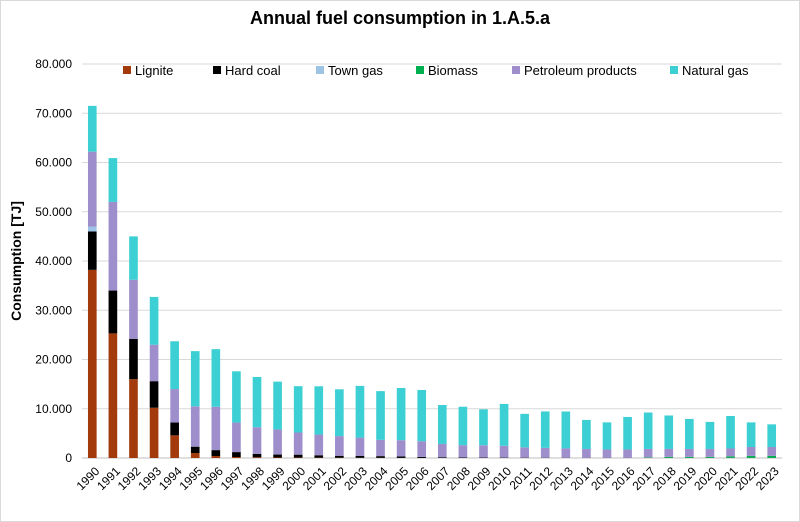 This screenshot has width=800, height=522. What do you see at coordinates (53, 409) in the screenshot?
I see `y-tick-label: 10.000` at bounding box center [53, 409].